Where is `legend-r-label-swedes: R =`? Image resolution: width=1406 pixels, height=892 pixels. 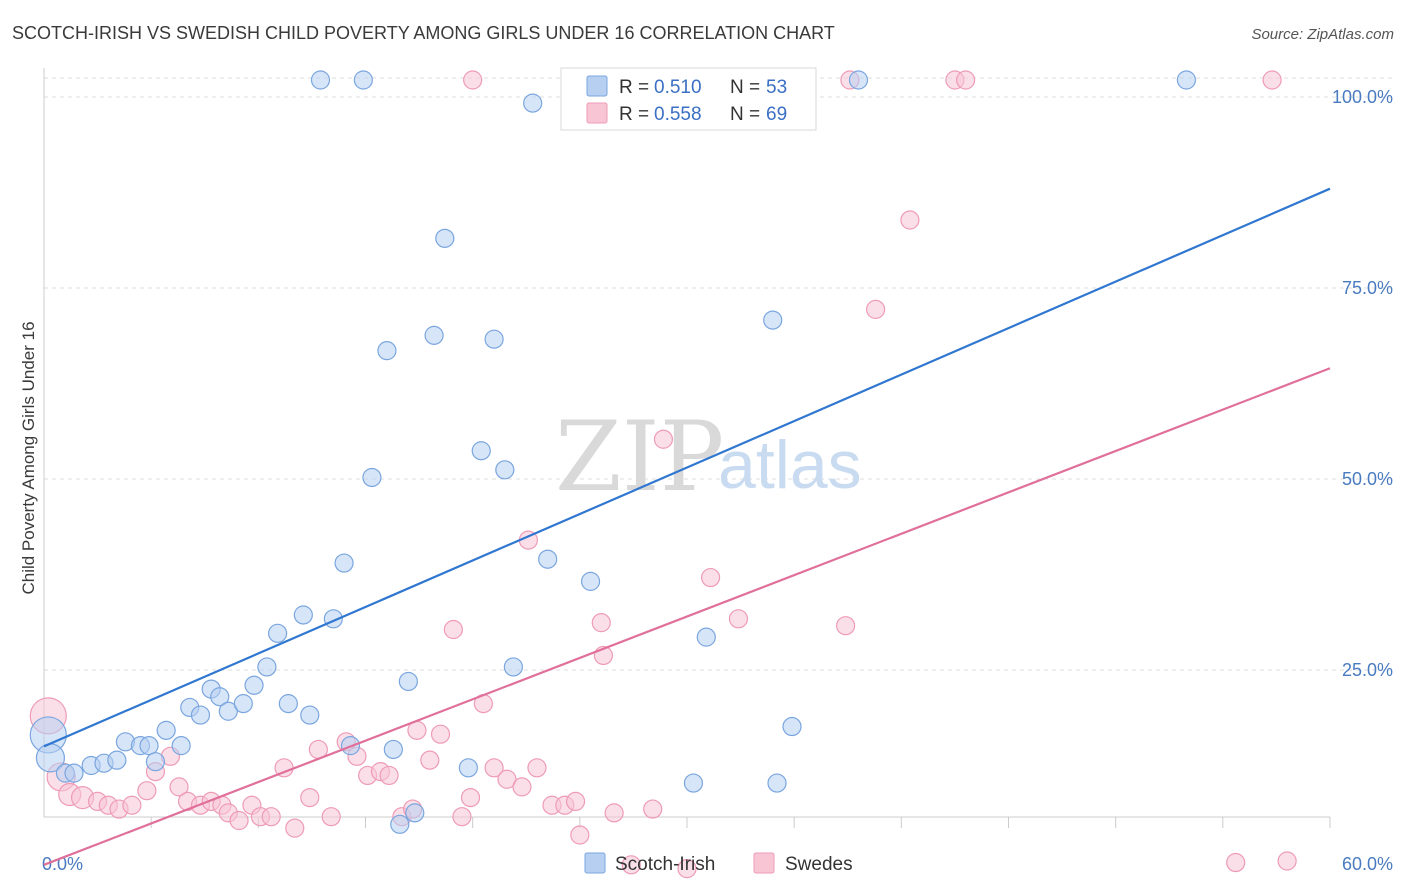
legend-r-label-swedes: R = is located at coordinates (634, 114).